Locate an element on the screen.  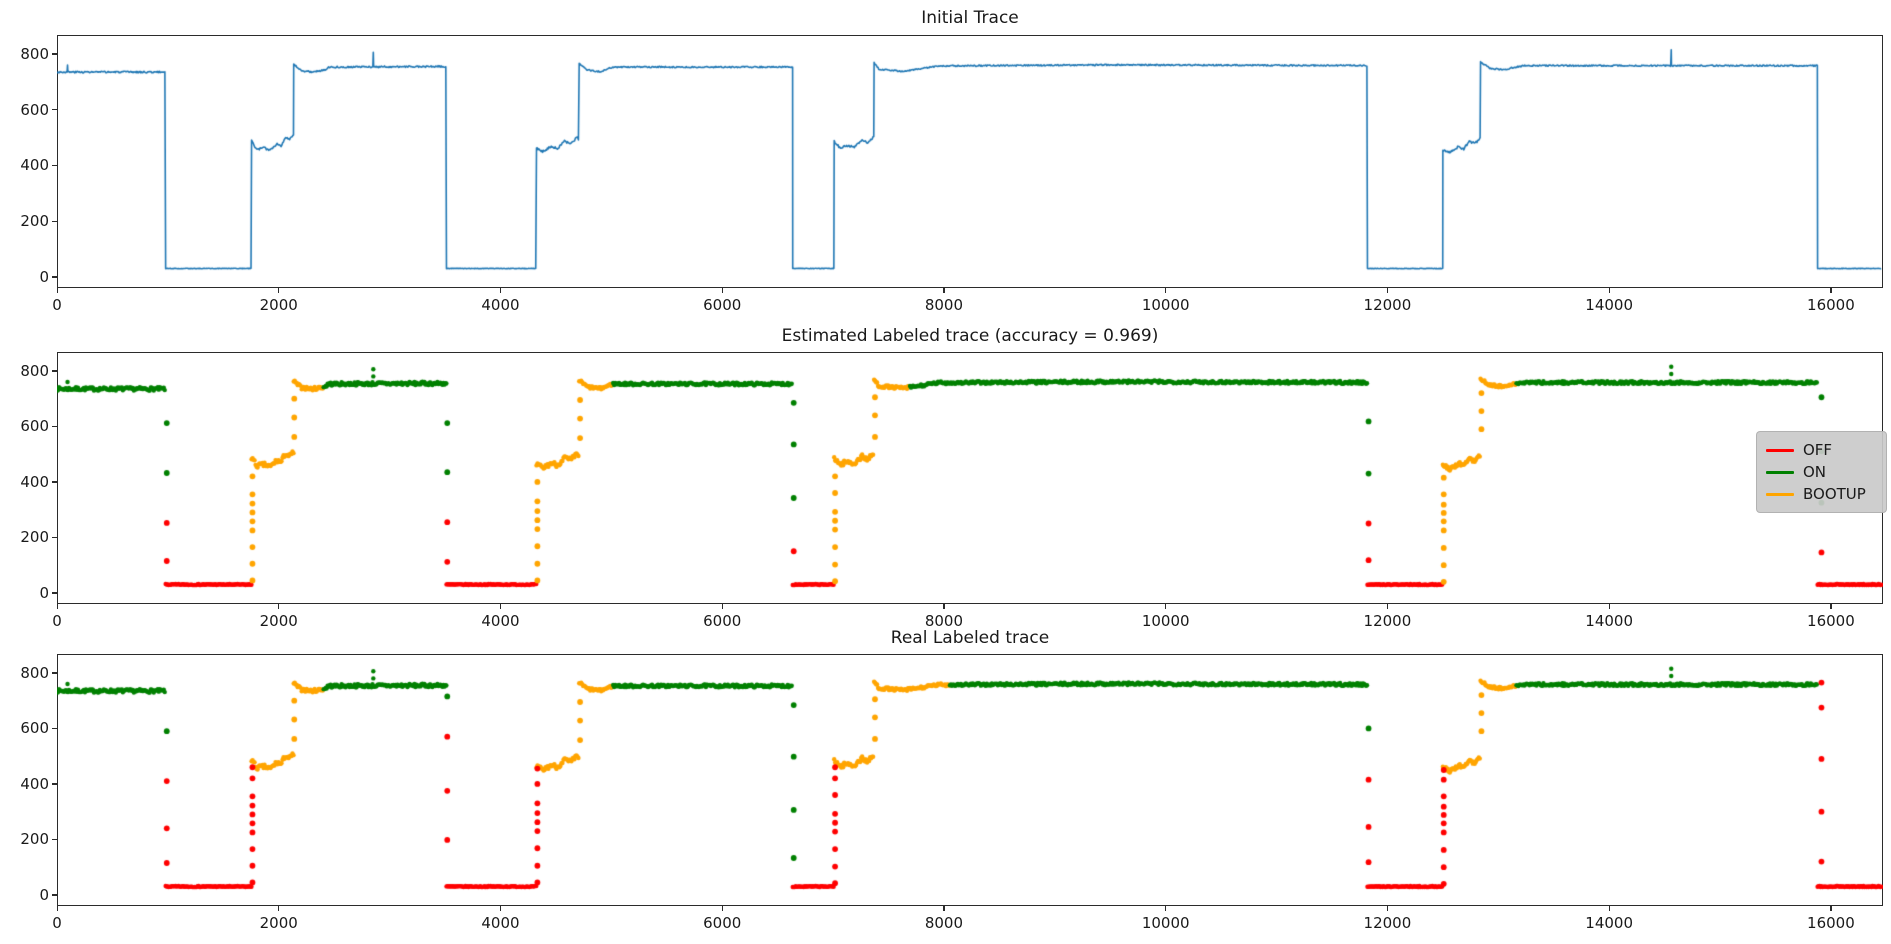
legend-label-bootup: BOOTUP is located at coordinates (1834, 494).